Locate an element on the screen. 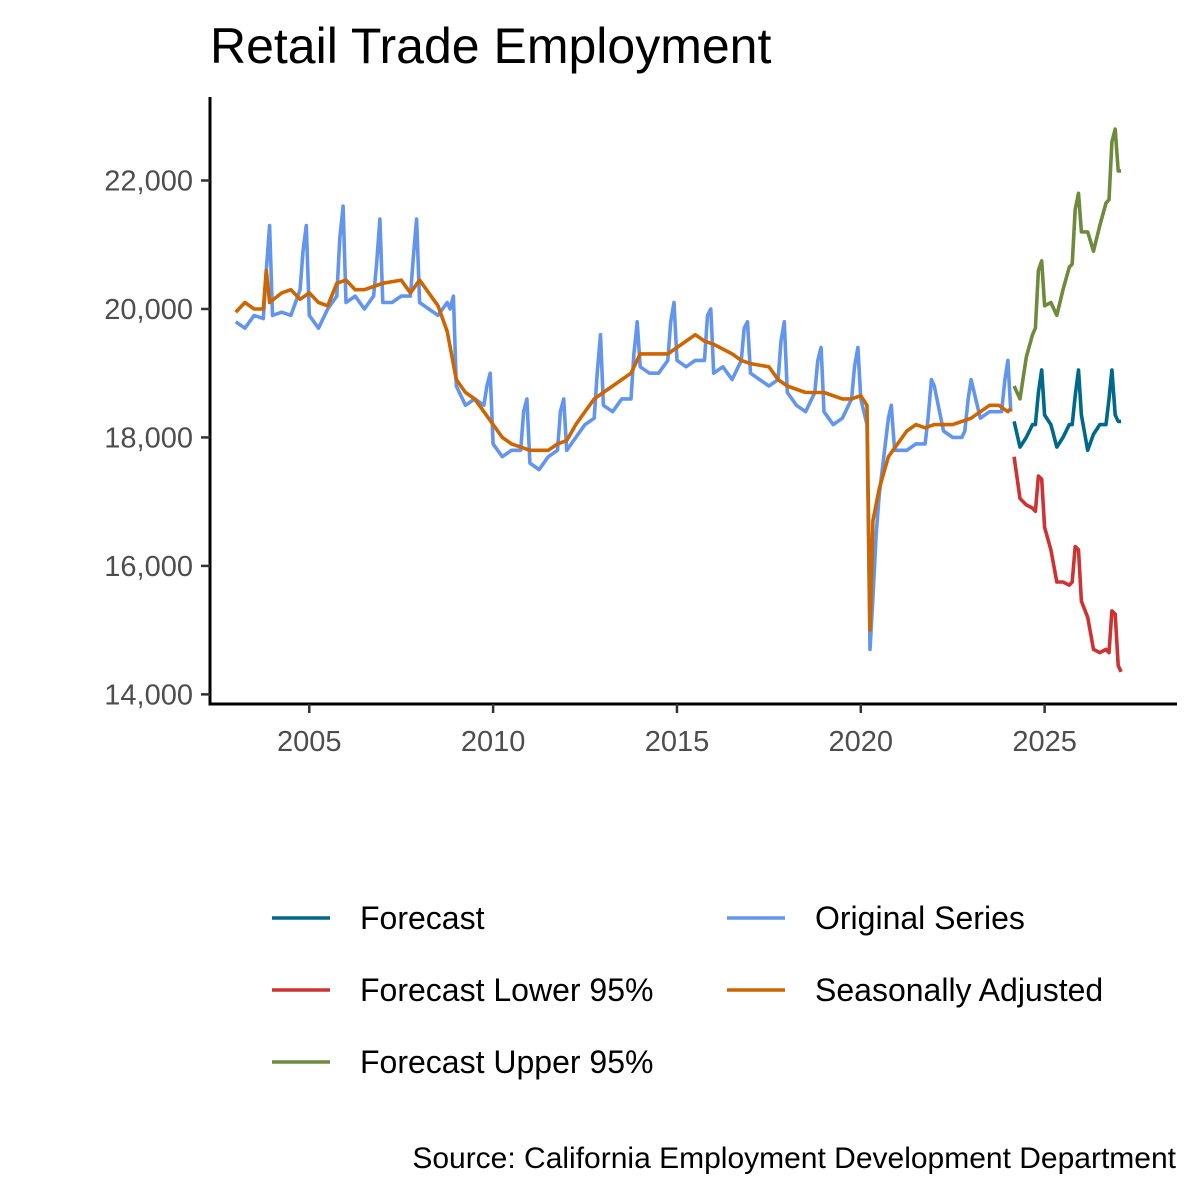  y-tick-label: 16,000 is located at coordinates (148, 567).